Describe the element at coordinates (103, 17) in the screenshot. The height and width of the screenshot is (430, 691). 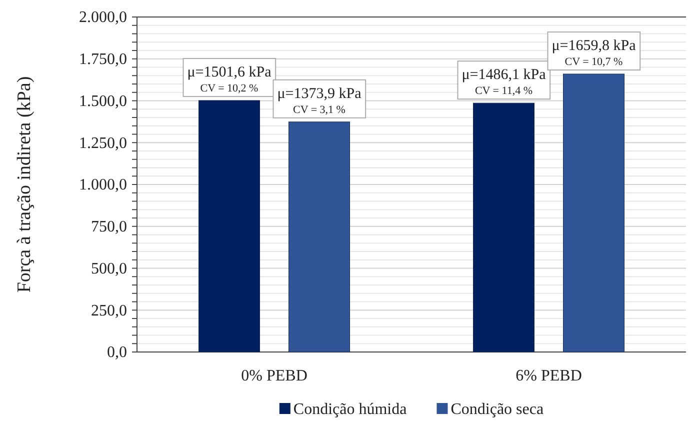
I see `y-tick-label: 2.000,0` at that location.